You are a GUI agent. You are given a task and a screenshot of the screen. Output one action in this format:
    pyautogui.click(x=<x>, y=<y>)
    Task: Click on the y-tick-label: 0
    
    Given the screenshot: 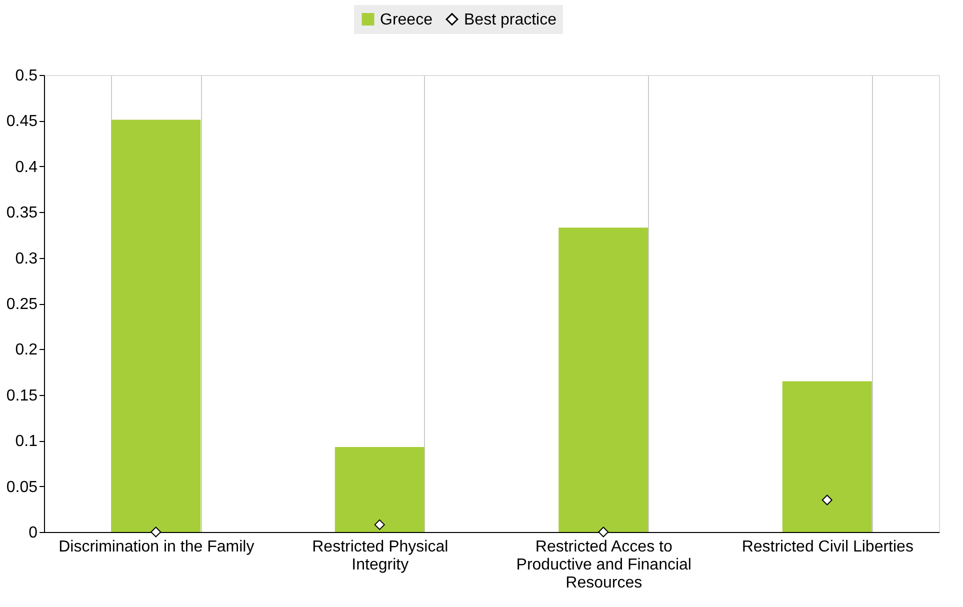 What is the action you would take?
    pyautogui.click(x=33, y=533)
    